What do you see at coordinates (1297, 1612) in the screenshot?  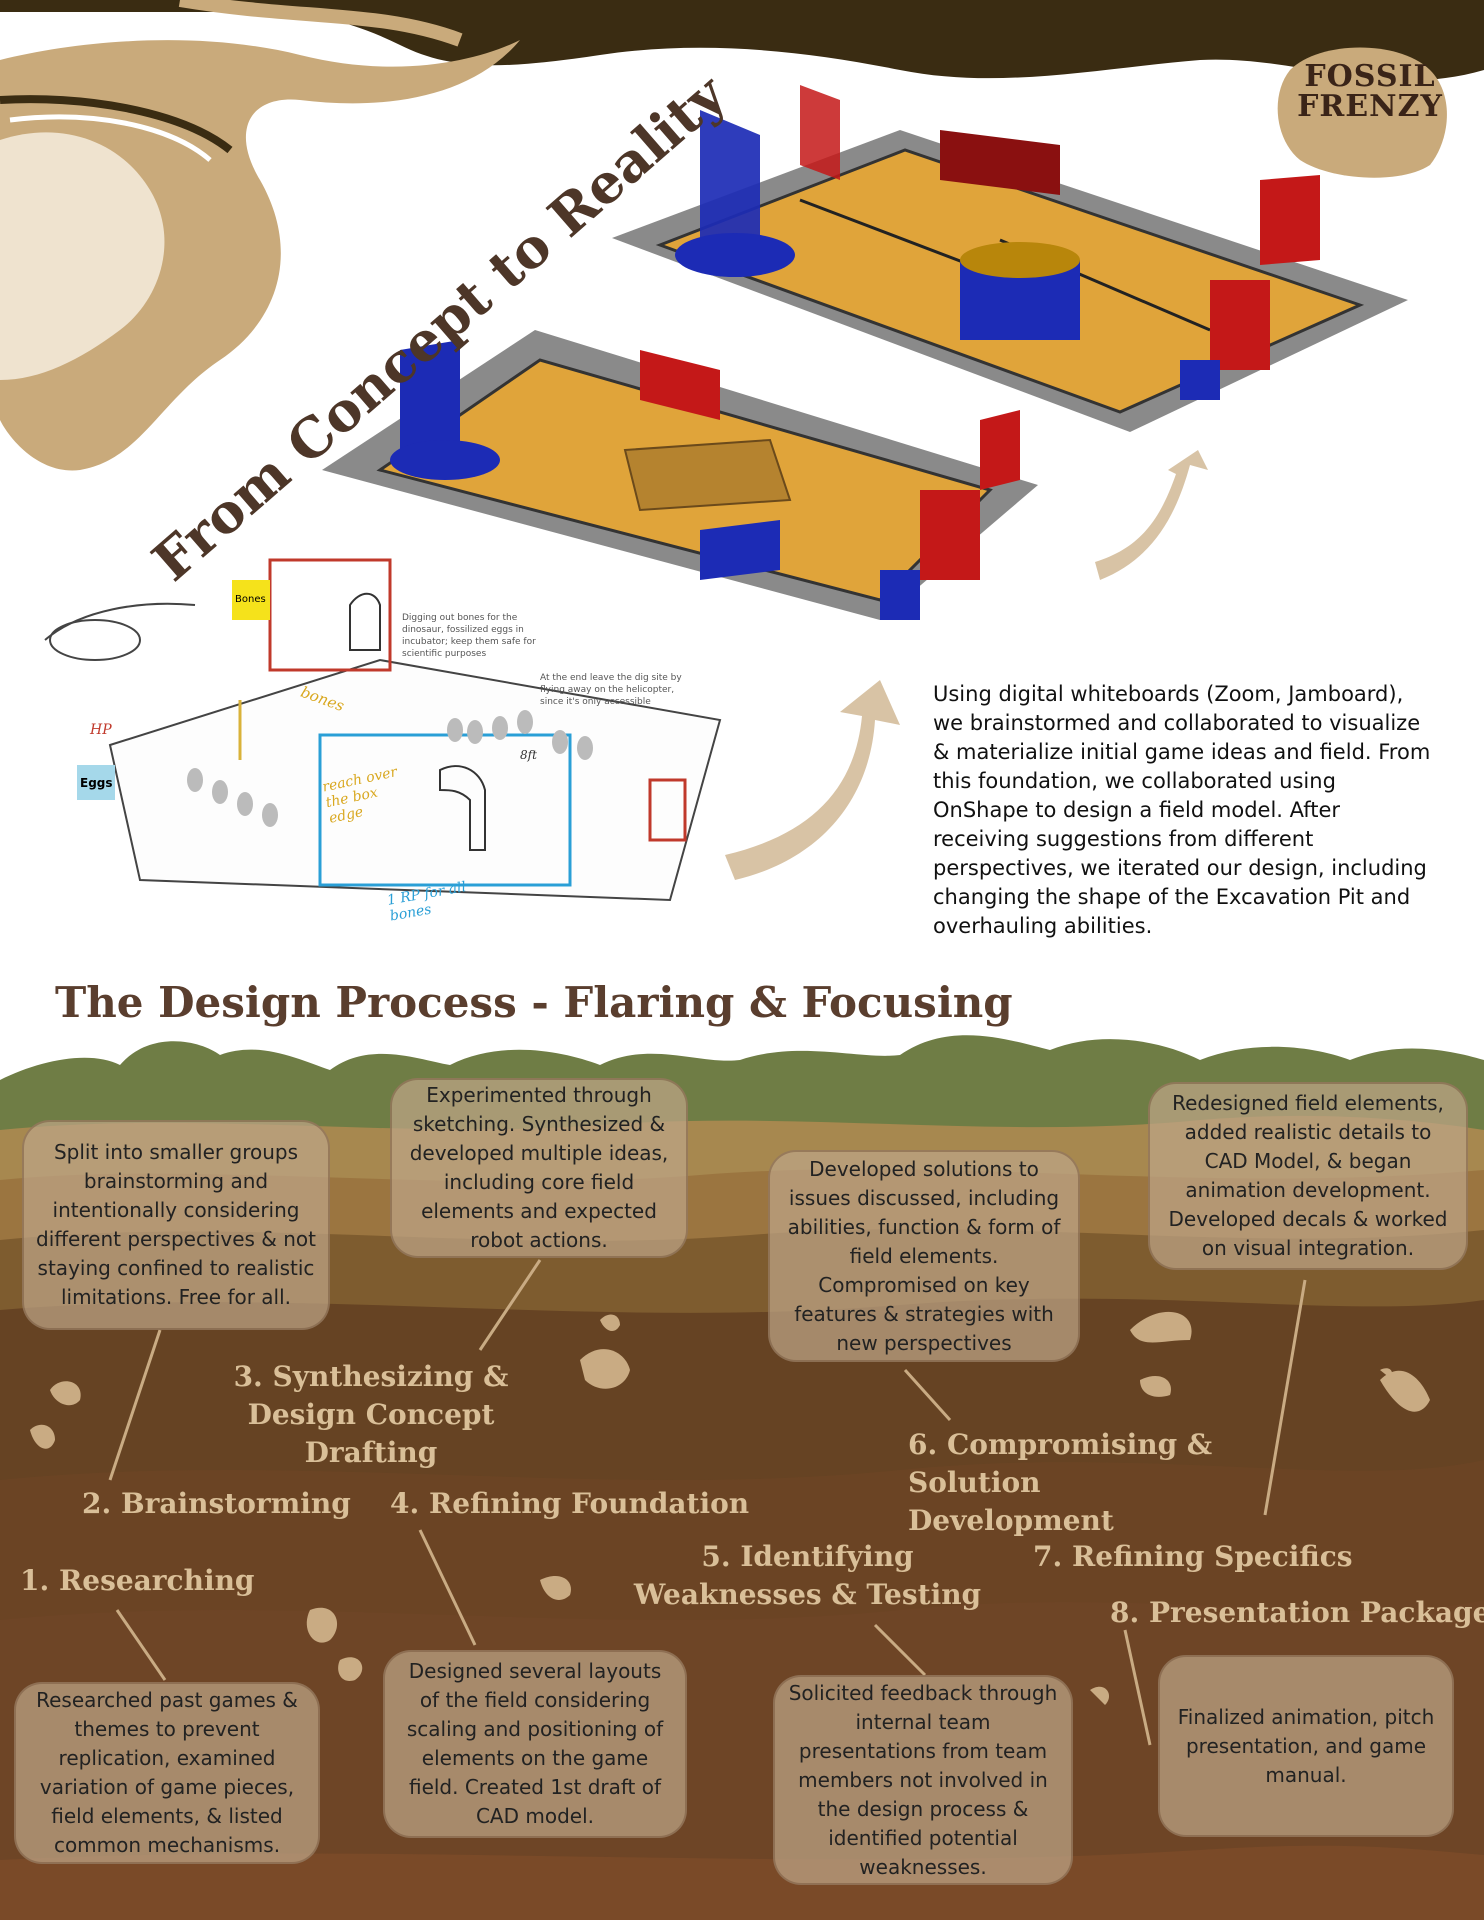 I see `step-8-label: 8. Presentation Package` at bounding box center [1297, 1612].